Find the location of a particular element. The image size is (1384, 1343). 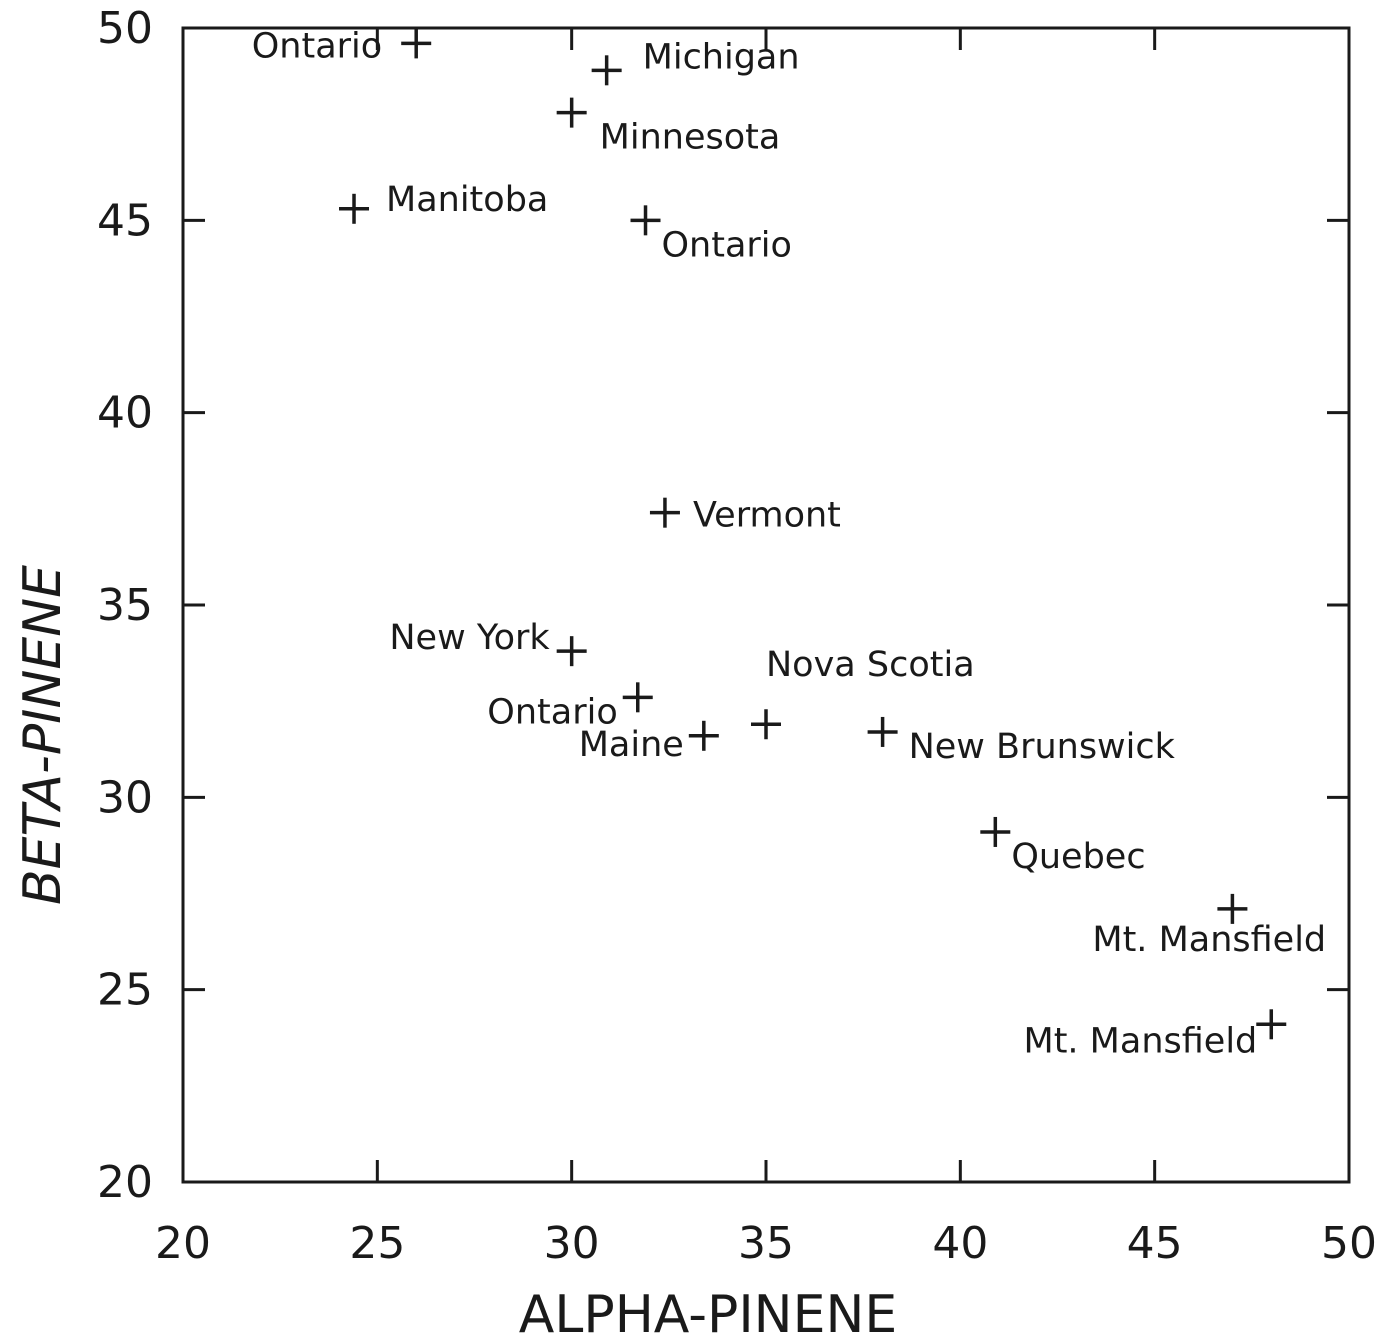

x-tick-label: 50 is located at coordinates (1349, 1243).